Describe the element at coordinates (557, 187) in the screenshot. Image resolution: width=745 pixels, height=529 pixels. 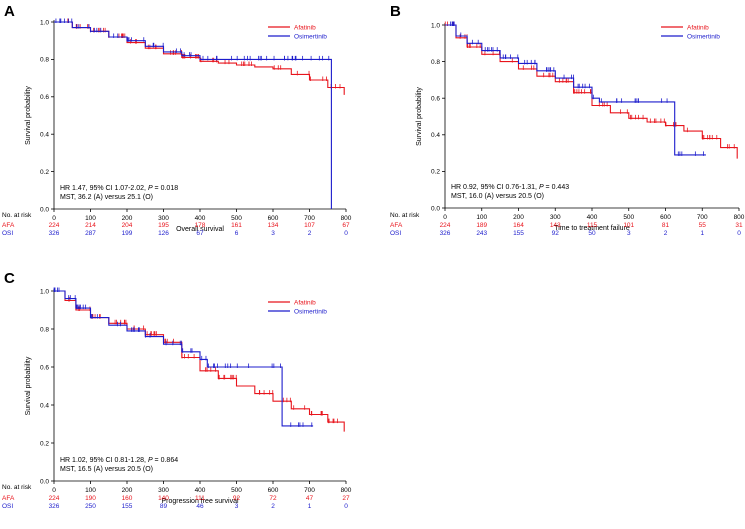
I see `p-value: = 0.443` at that location.